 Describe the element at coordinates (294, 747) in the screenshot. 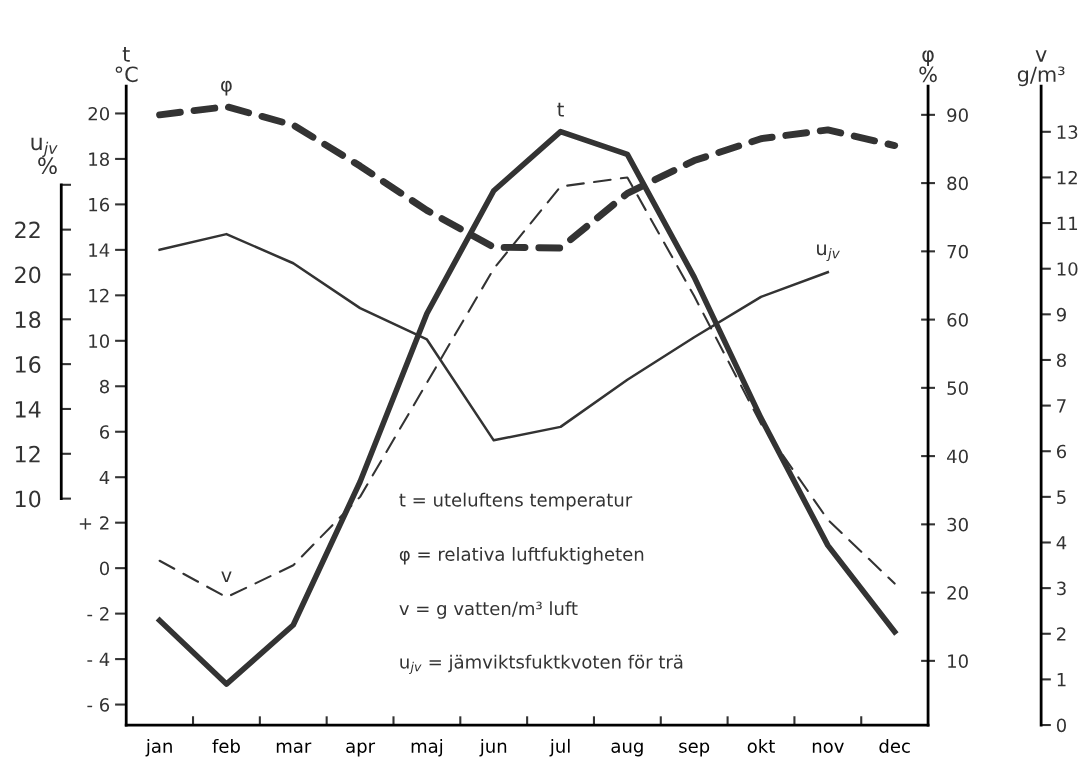

I see `x-tick-label: mar` at that location.